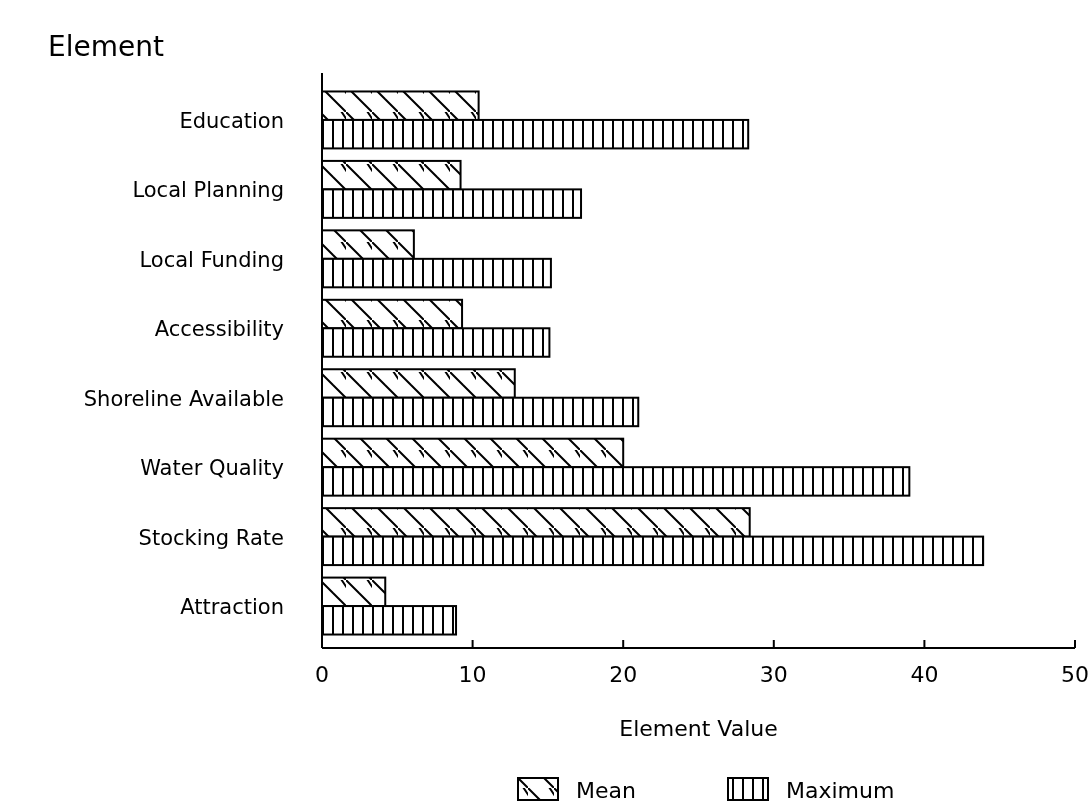 The height and width of the screenshot is (807, 1092). I want to click on x-tick-label: 30, so click(773, 674).